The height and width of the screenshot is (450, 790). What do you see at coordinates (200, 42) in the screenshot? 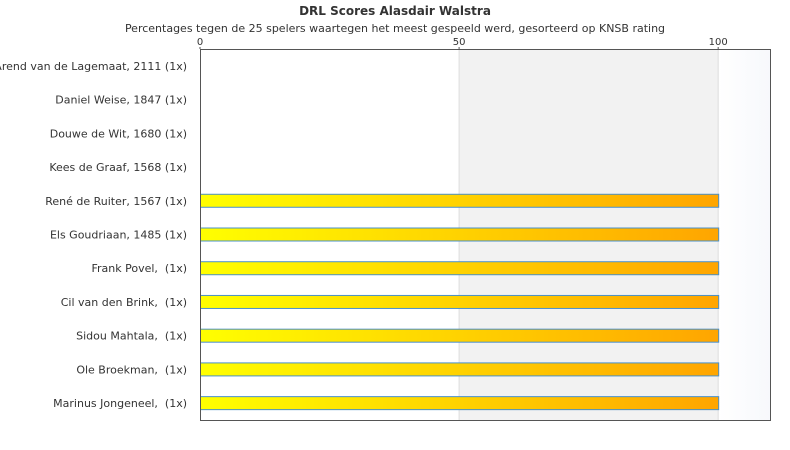
I see `x-tick-label: 0` at bounding box center [200, 42].